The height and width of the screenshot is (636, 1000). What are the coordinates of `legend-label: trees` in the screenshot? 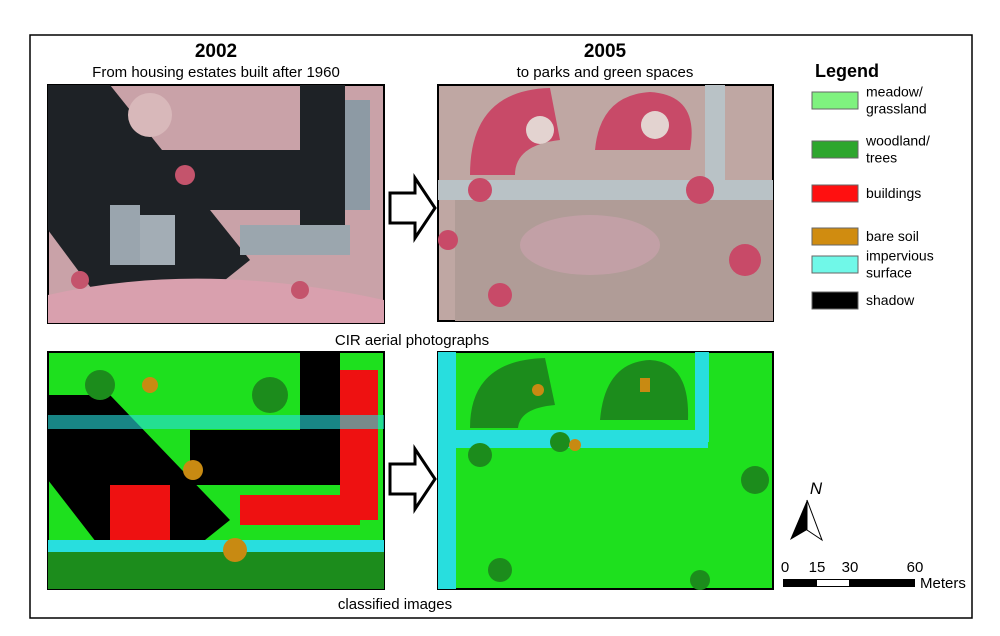 It's located at (881, 158).